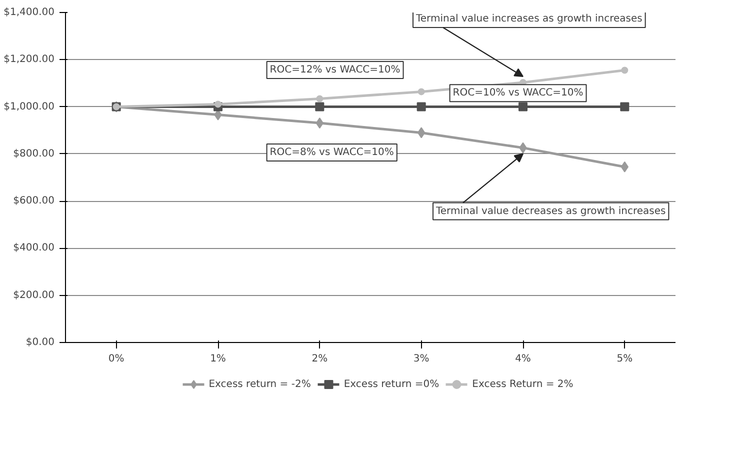 This screenshot has width=732, height=463. What do you see at coordinates (624, 359) in the screenshot?
I see `x-tick-label: 5%` at bounding box center [624, 359].